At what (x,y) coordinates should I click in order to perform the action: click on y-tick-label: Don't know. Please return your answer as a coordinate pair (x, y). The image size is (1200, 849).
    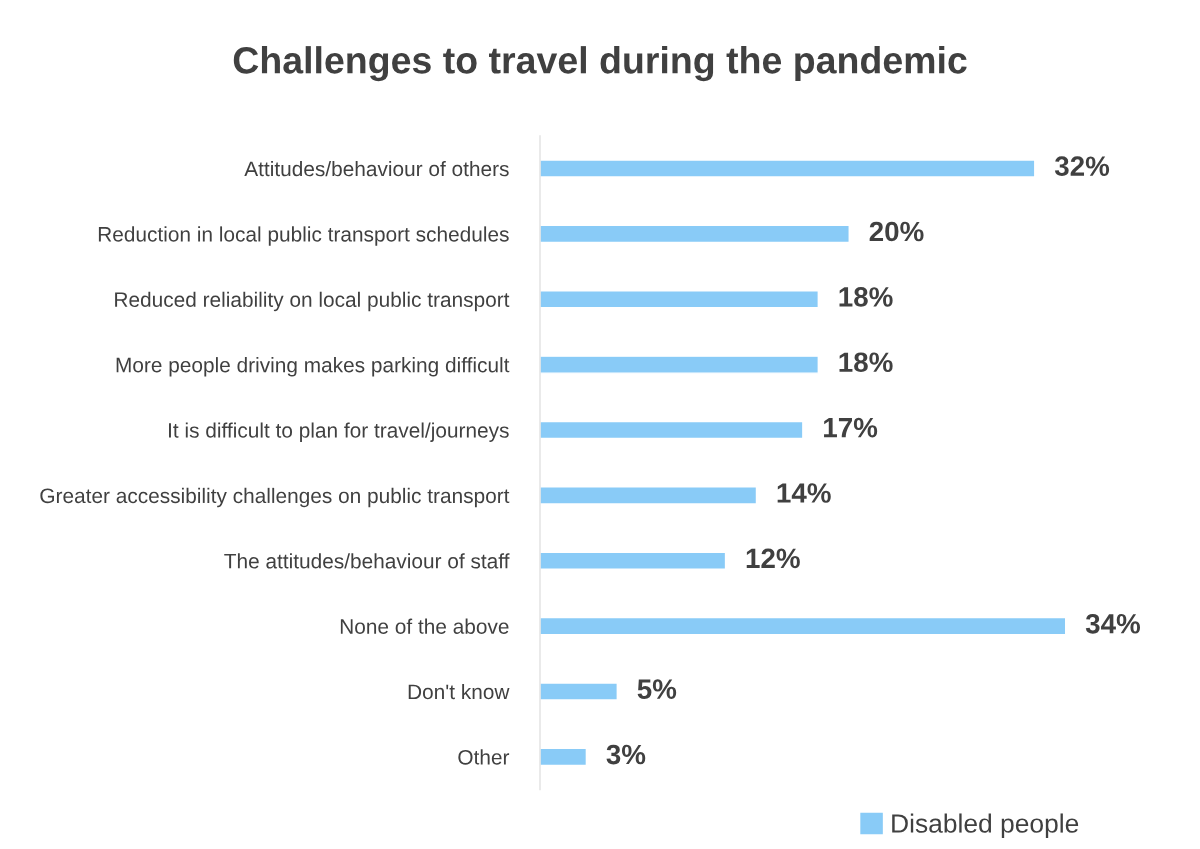
    Looking at the image, I should click on (459, 691).